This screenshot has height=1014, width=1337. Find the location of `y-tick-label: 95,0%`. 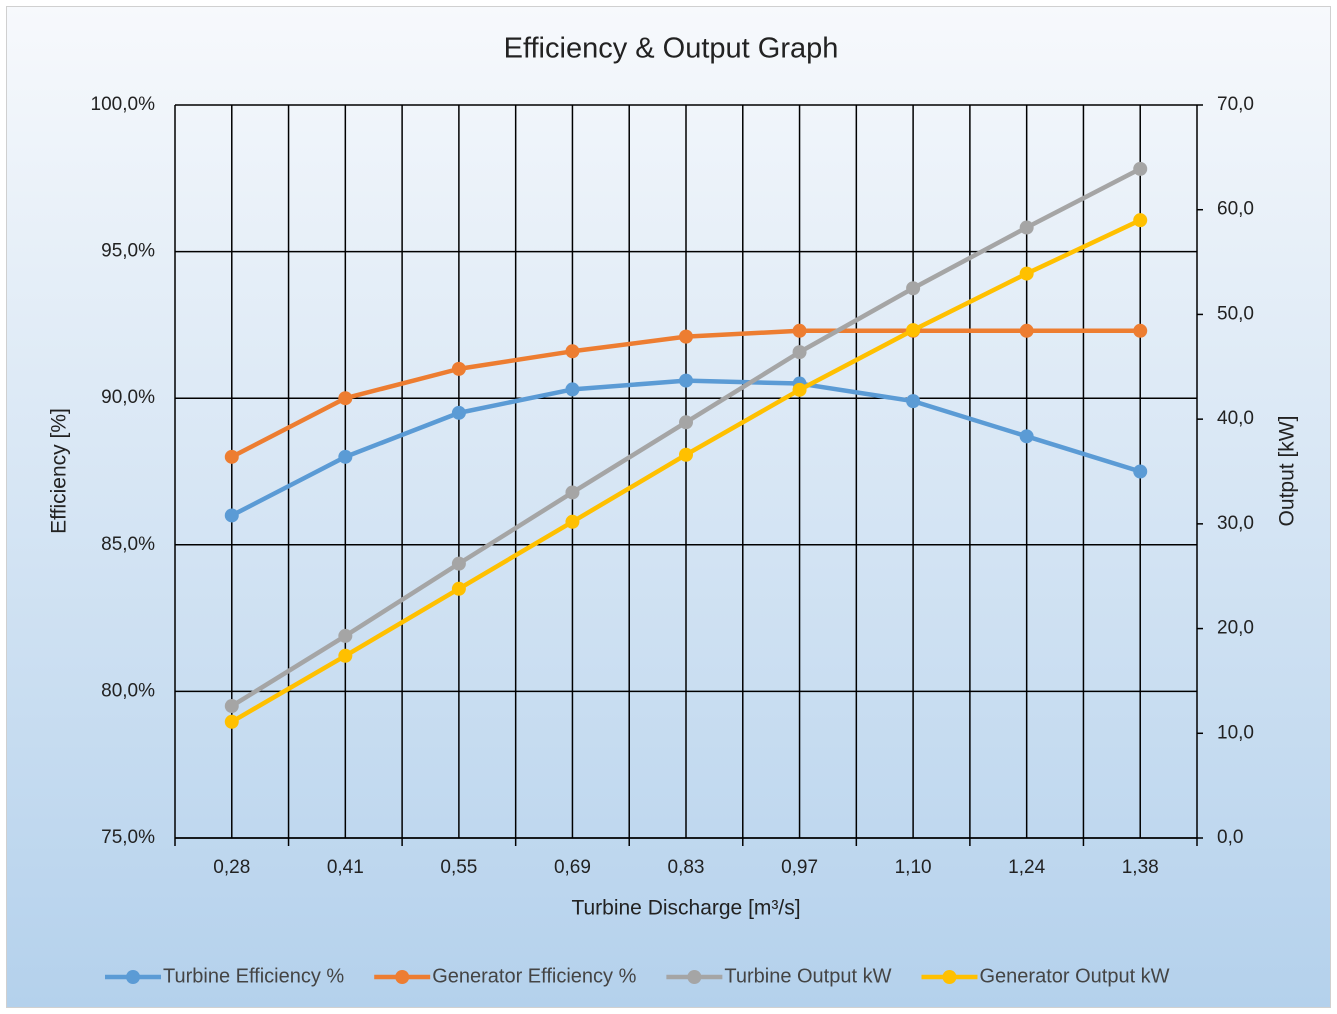

y-tick-label: 95,0% is located at coordinates (128, 251).